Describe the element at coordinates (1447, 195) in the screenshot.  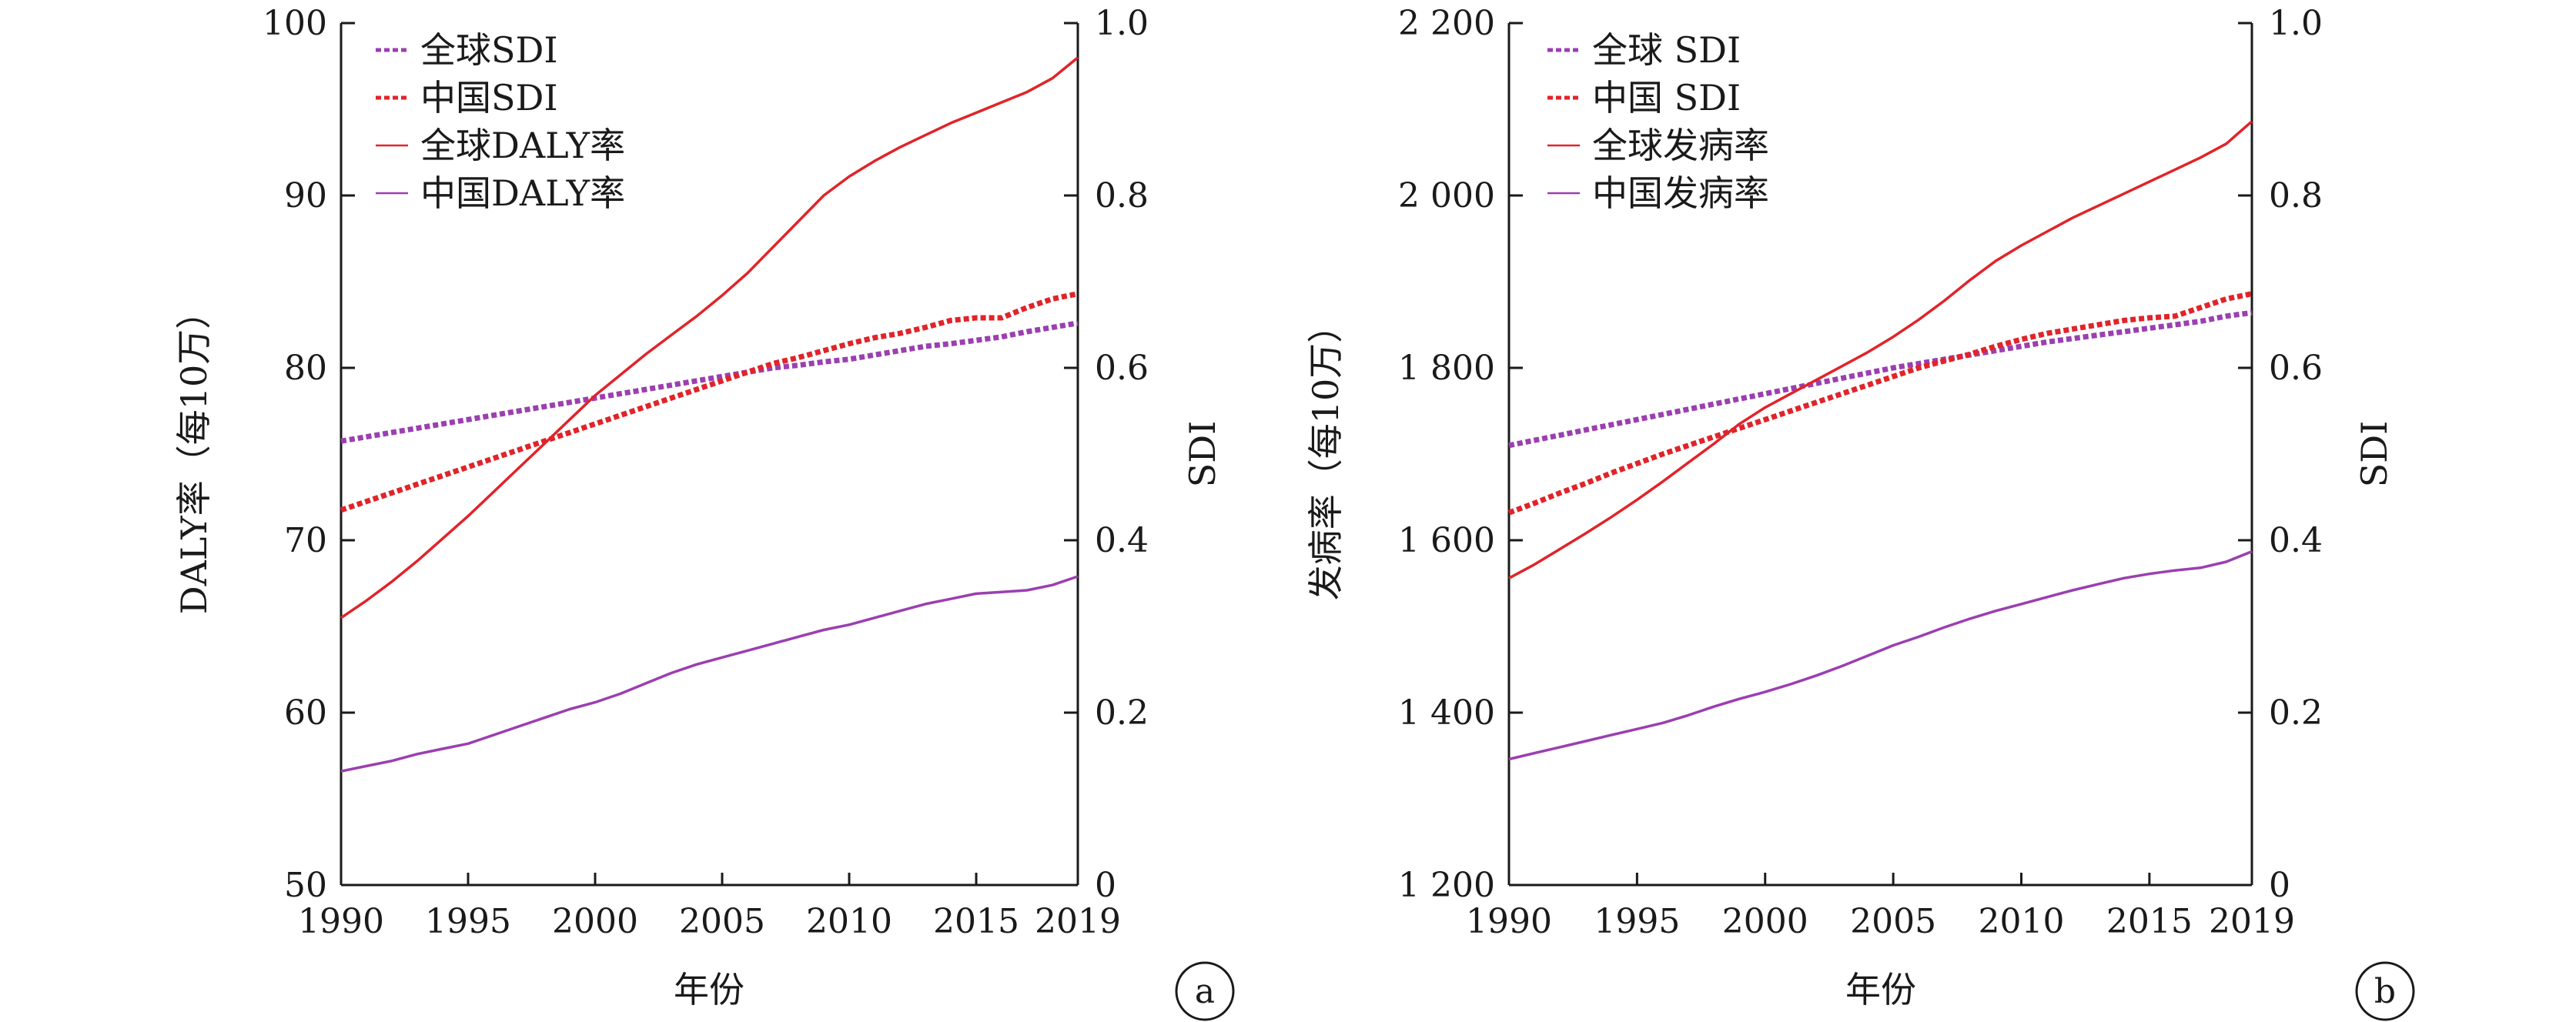
I see `panel-b-left-tick-label: 2 000` at that location.